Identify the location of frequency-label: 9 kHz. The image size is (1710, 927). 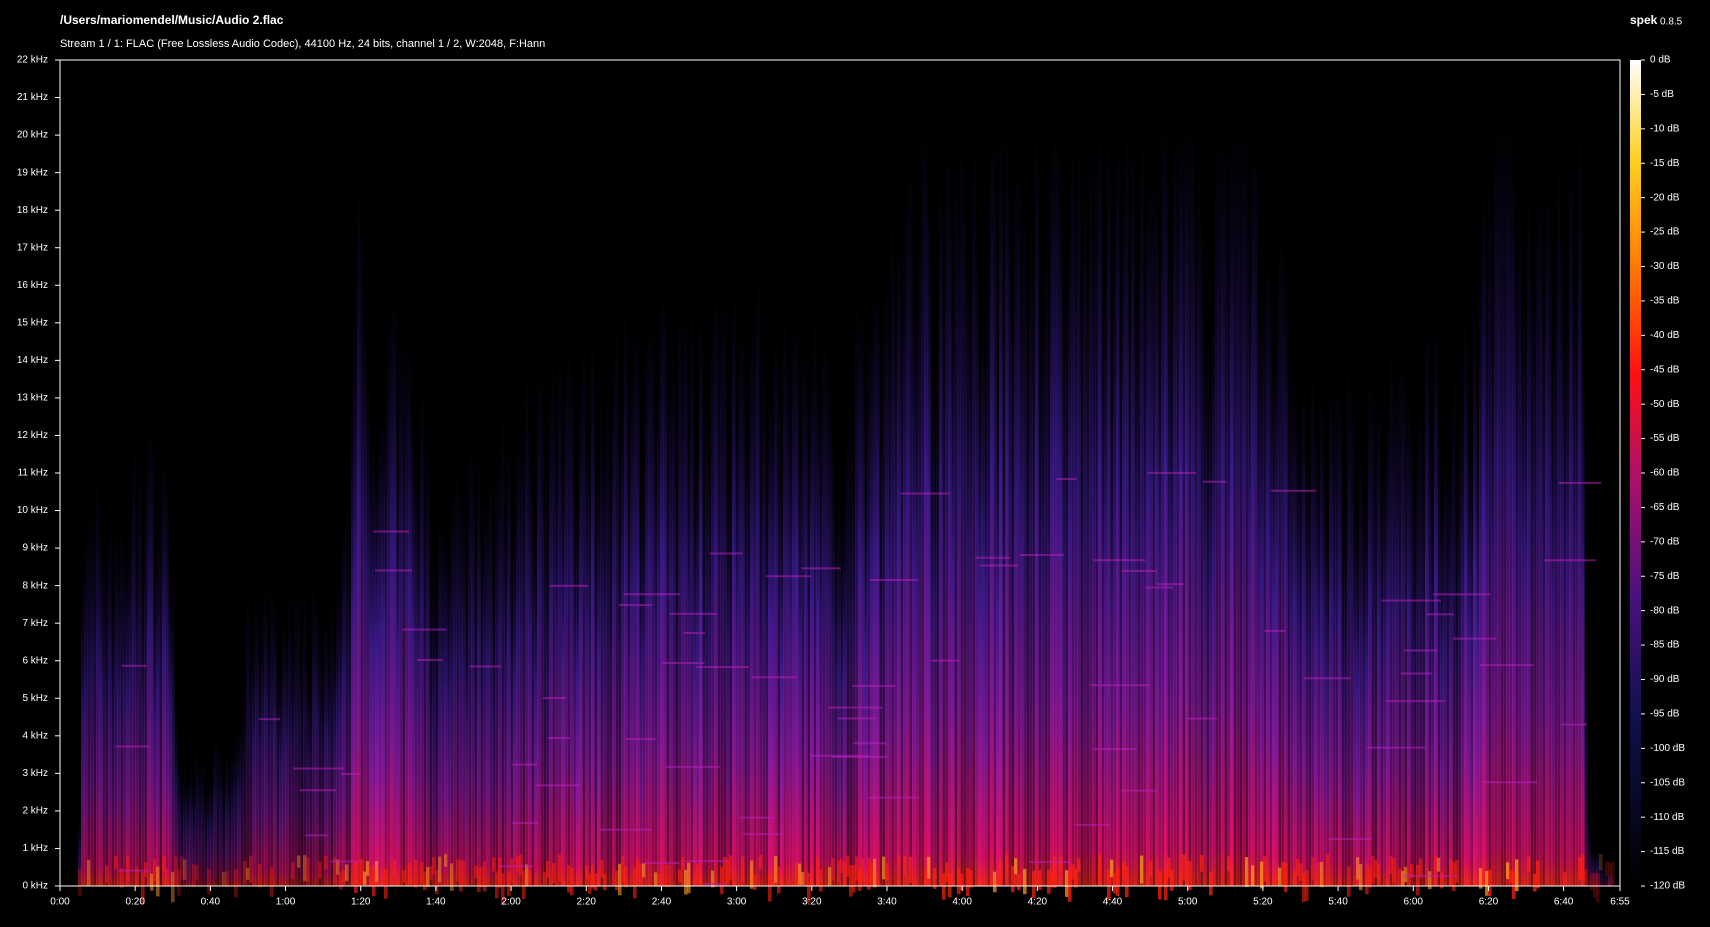
(35, 548).